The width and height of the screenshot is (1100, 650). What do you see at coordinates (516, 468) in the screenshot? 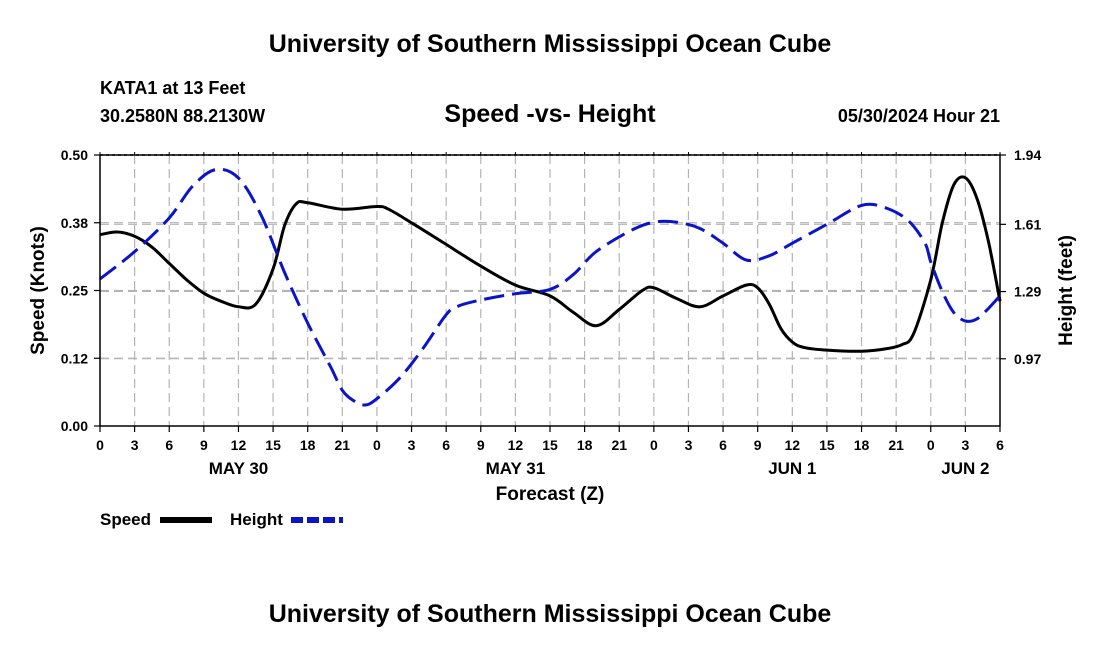
I see `date-label: MAY 31` at bounding box center [516, 468].